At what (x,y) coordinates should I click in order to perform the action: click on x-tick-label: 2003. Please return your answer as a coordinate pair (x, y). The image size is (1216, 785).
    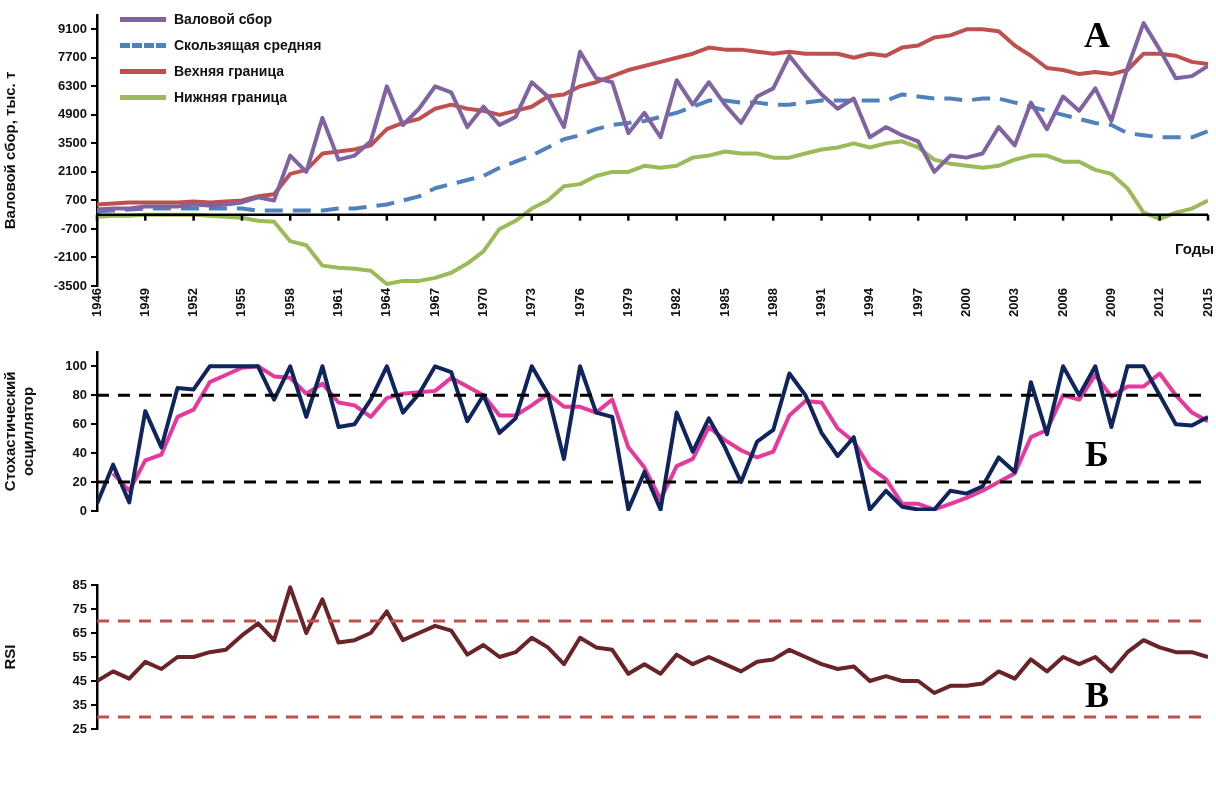
    Looking at the image, I should click on (1014, 302).